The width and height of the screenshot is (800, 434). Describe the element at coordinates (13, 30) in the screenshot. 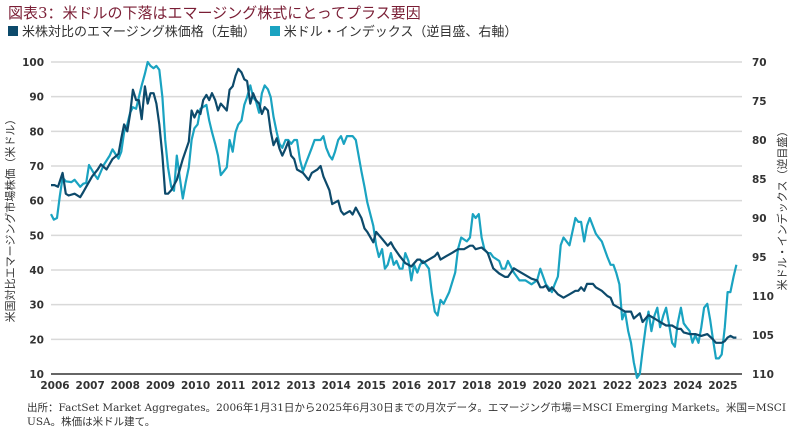

I see `legend-swatch-em-relative` at that location.